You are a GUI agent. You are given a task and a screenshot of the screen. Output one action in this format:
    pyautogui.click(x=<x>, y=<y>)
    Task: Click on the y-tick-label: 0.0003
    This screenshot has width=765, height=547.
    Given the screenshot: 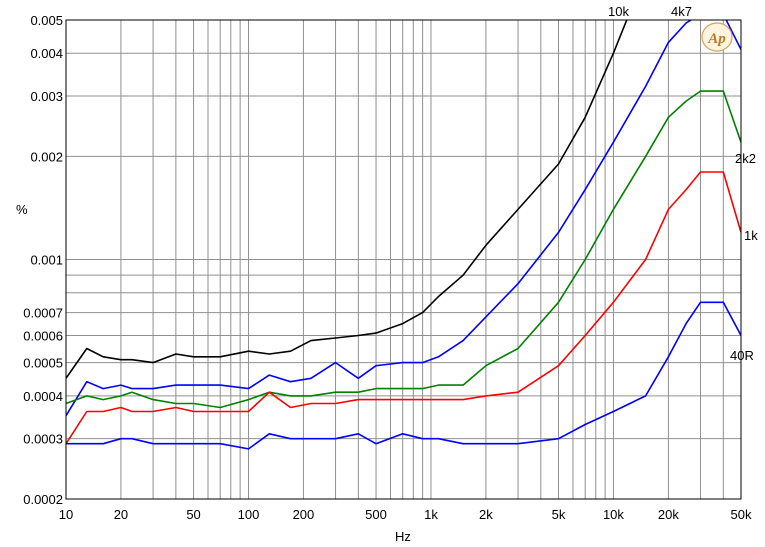 What is the action you would take?
    pyautogui.click(x=43, y=439)
    